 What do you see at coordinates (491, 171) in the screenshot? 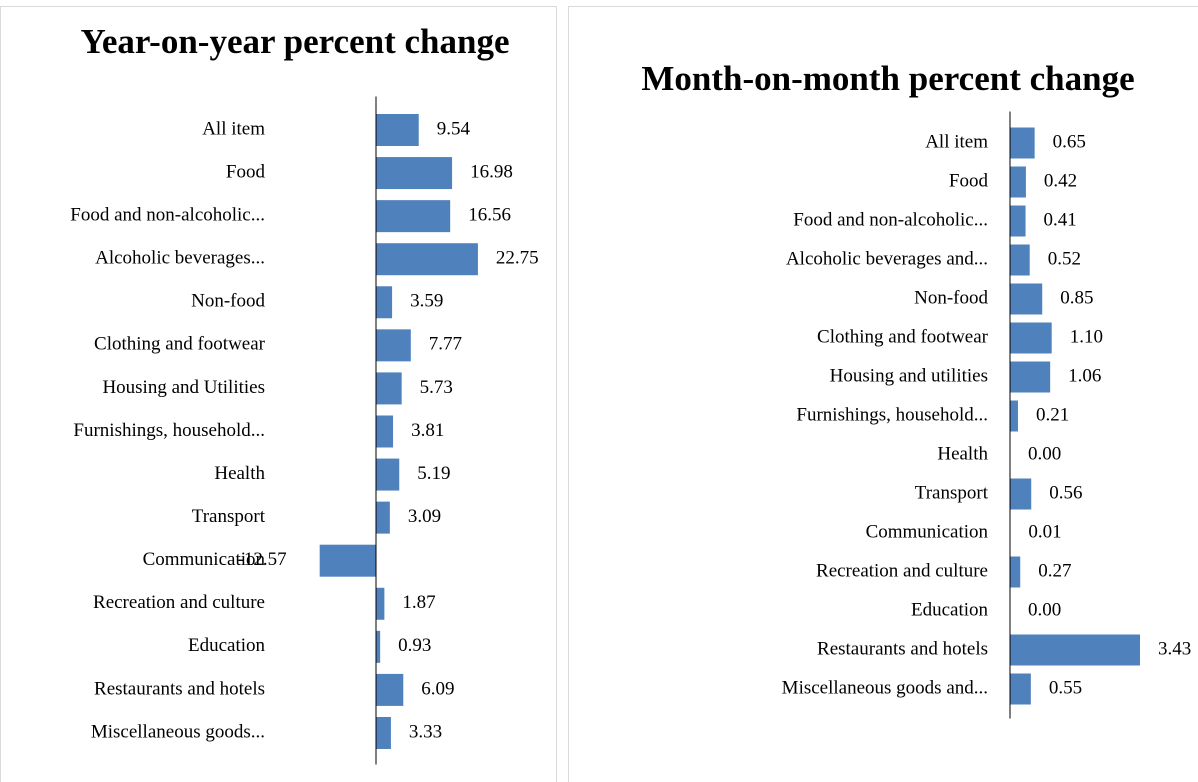
I see `value-label: 16.98` at bounding box center [491, 171].